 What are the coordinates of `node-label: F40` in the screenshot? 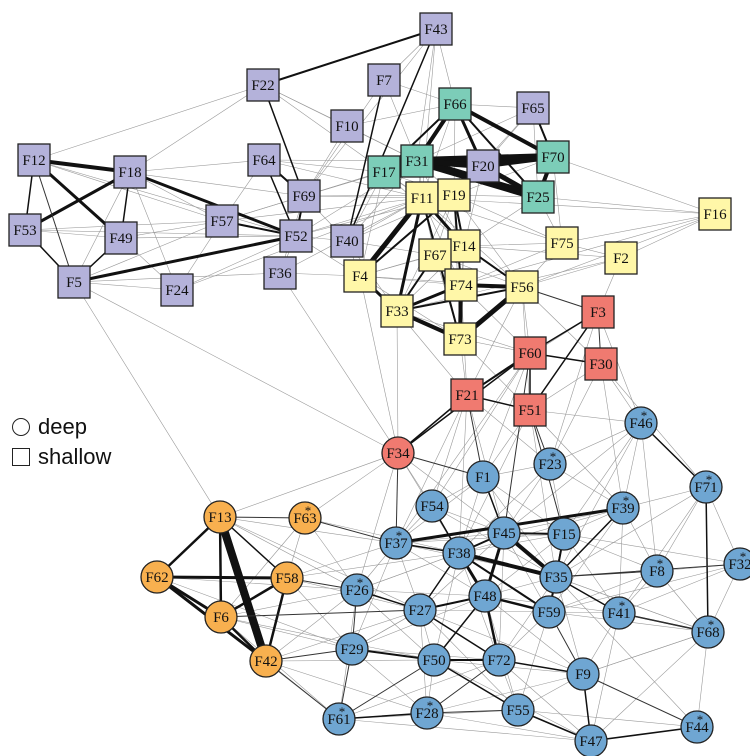 It's located at (346, 242).